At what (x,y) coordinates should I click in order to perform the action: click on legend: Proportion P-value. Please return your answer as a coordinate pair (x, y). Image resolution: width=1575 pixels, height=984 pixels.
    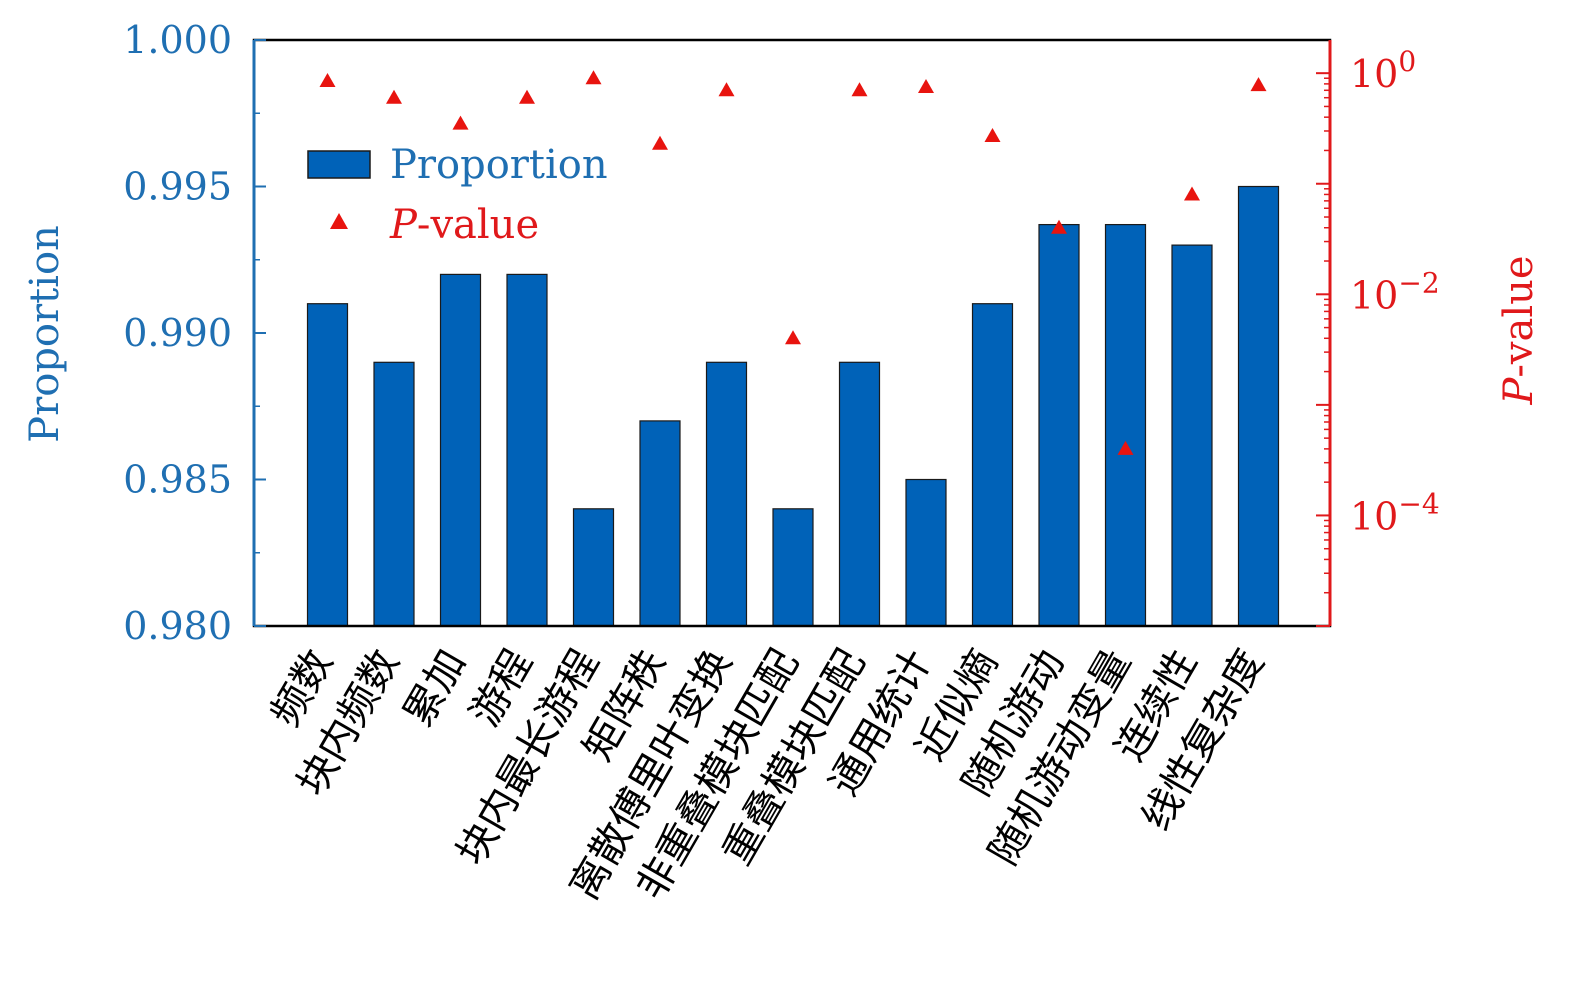
    Looking at the image, I should click on (457, 195).